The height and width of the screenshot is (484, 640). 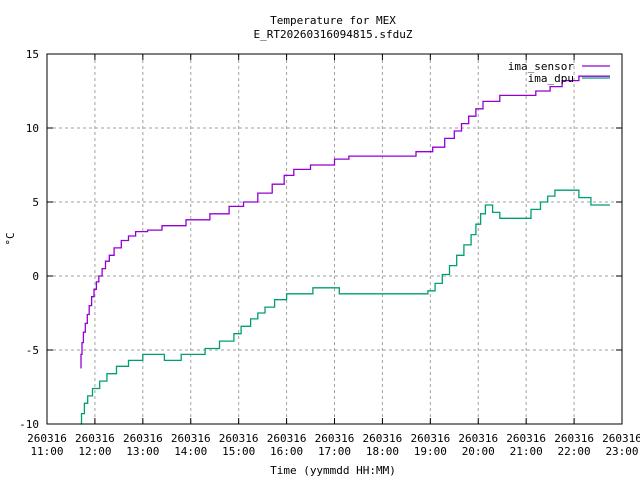 What do you see at coordinates (541, 66) in the screenshot?
I see `legend-label: ima_sensor` at bounding box center [541, 66].